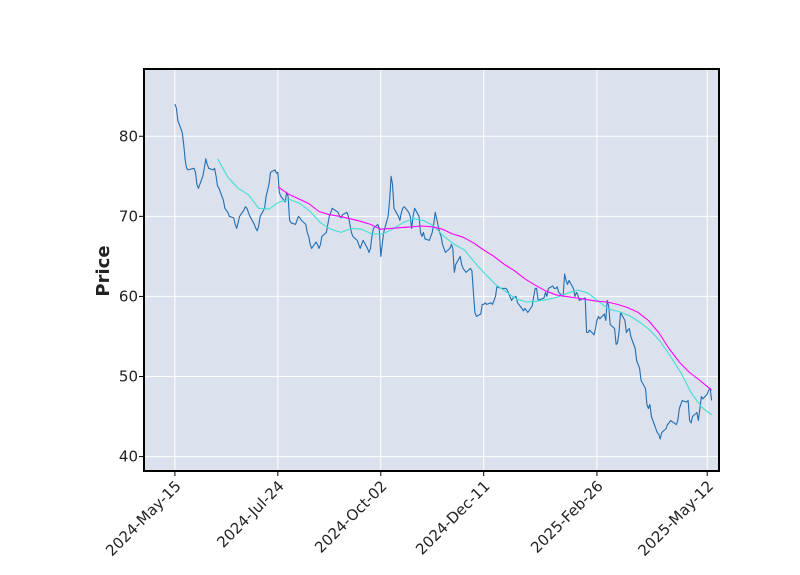 This screenshot has width=800, height=575. What do you see at coordinates (128, 136) in the screenshot?
I see `y-tick-label: 80` at bounding box center [128, 136].